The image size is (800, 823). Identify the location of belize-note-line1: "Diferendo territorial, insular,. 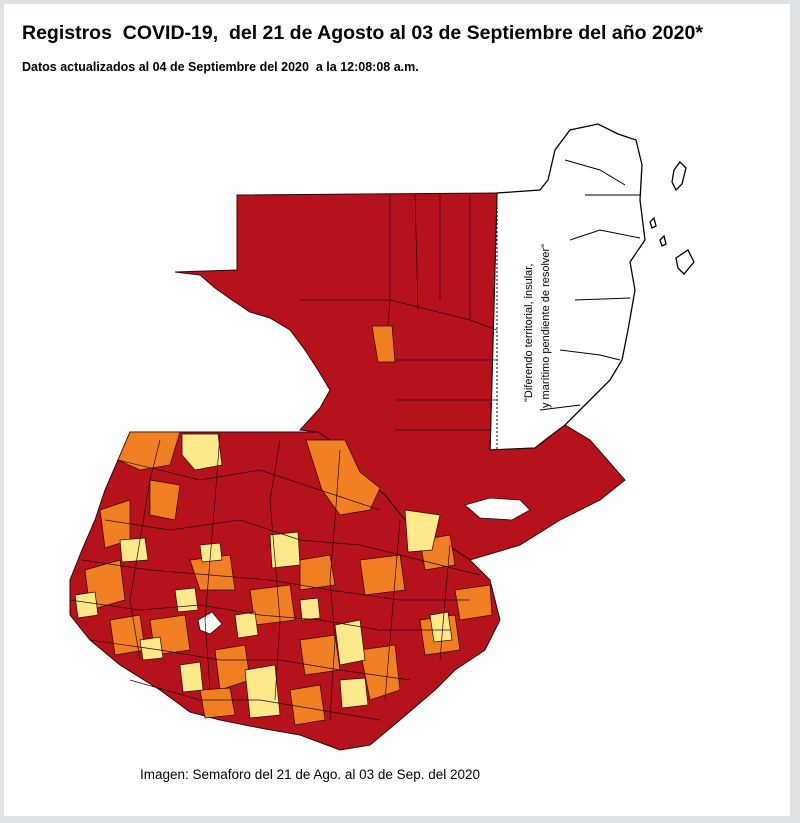
(529, 333).